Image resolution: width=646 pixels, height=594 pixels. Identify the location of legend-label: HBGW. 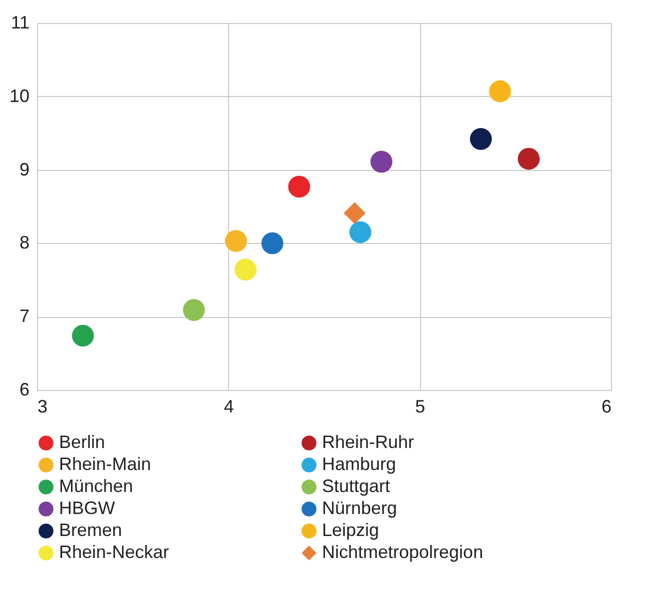
(87, 508).